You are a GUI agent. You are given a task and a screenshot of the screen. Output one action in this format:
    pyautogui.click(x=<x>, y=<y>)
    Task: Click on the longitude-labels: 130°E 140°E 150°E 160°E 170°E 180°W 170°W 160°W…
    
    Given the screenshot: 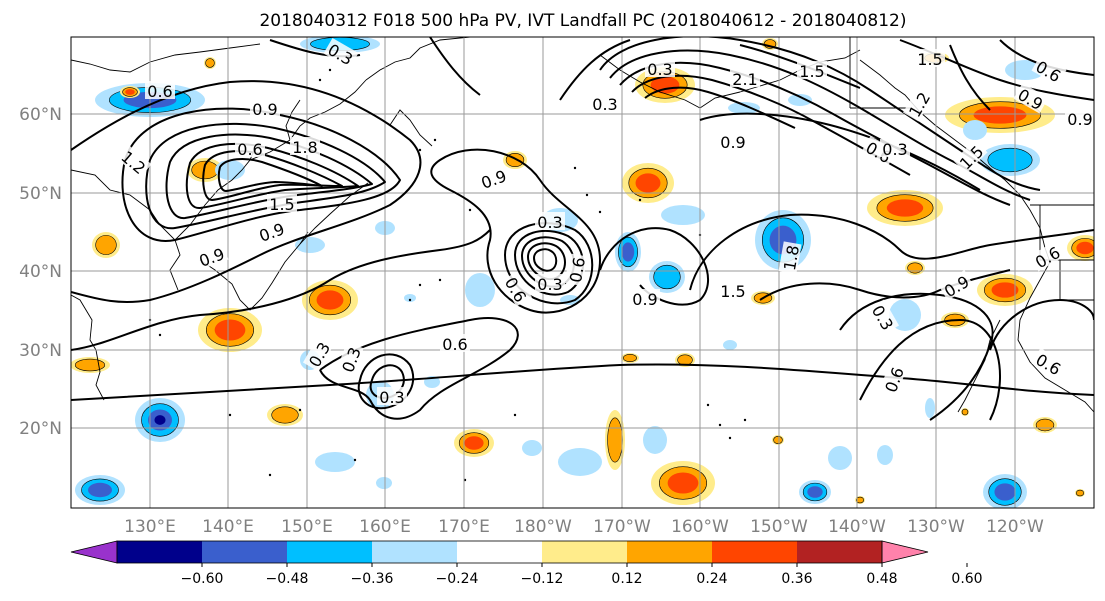 What is the action you would take?
    pyautogui.click(x=584, y=527)
    